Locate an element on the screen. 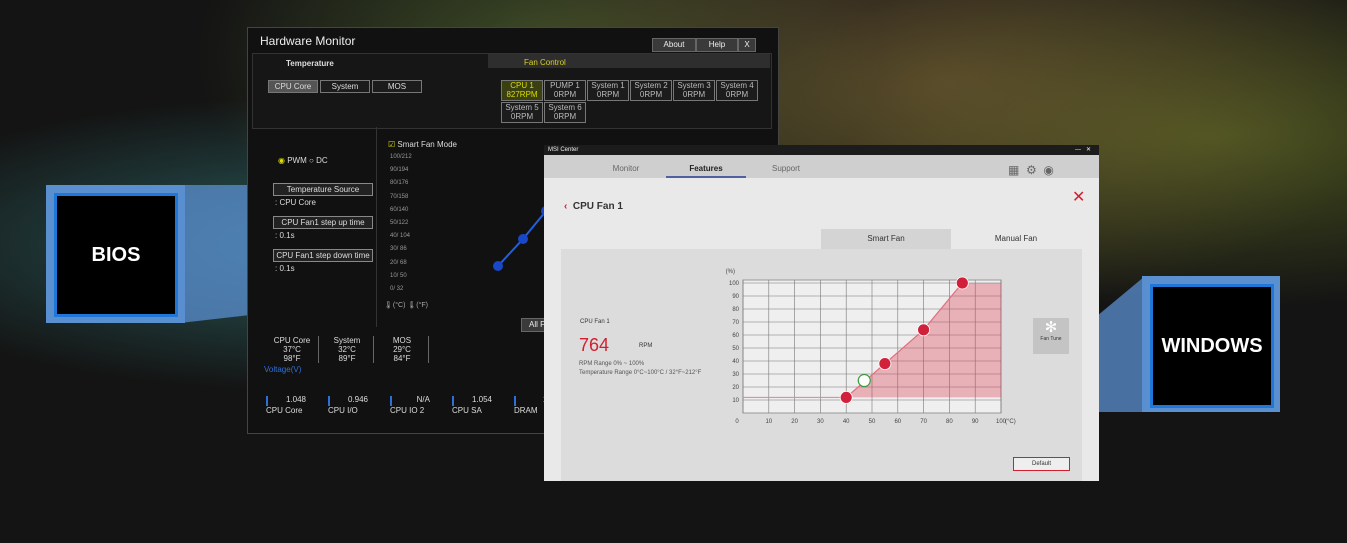 Image resolution: width=1347 pixels, height=543 pixels. y-tick-label: 80 is located at coordinates (735, 310).